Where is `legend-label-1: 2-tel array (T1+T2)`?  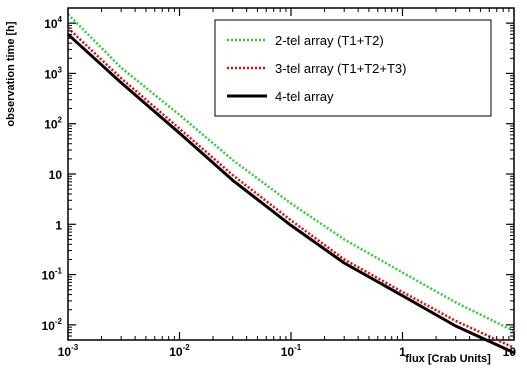
legend-label-1: 2-tel array (T1+T2) is located at coordinates (329, 40).